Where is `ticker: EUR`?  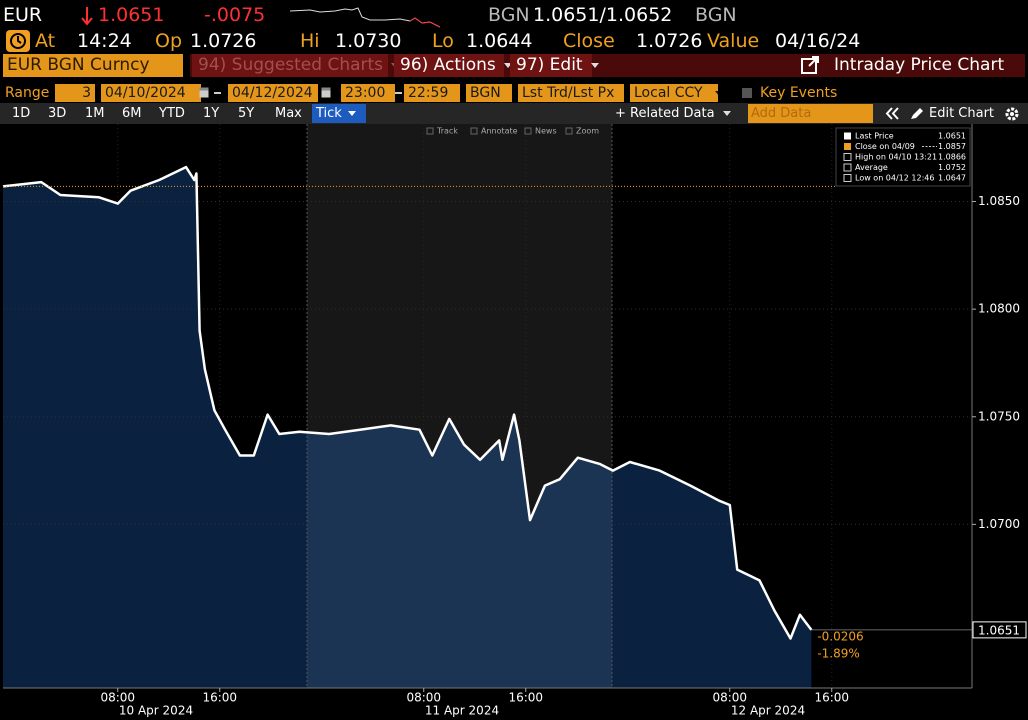
ticker: EUR is located at coordinates (23, 15).